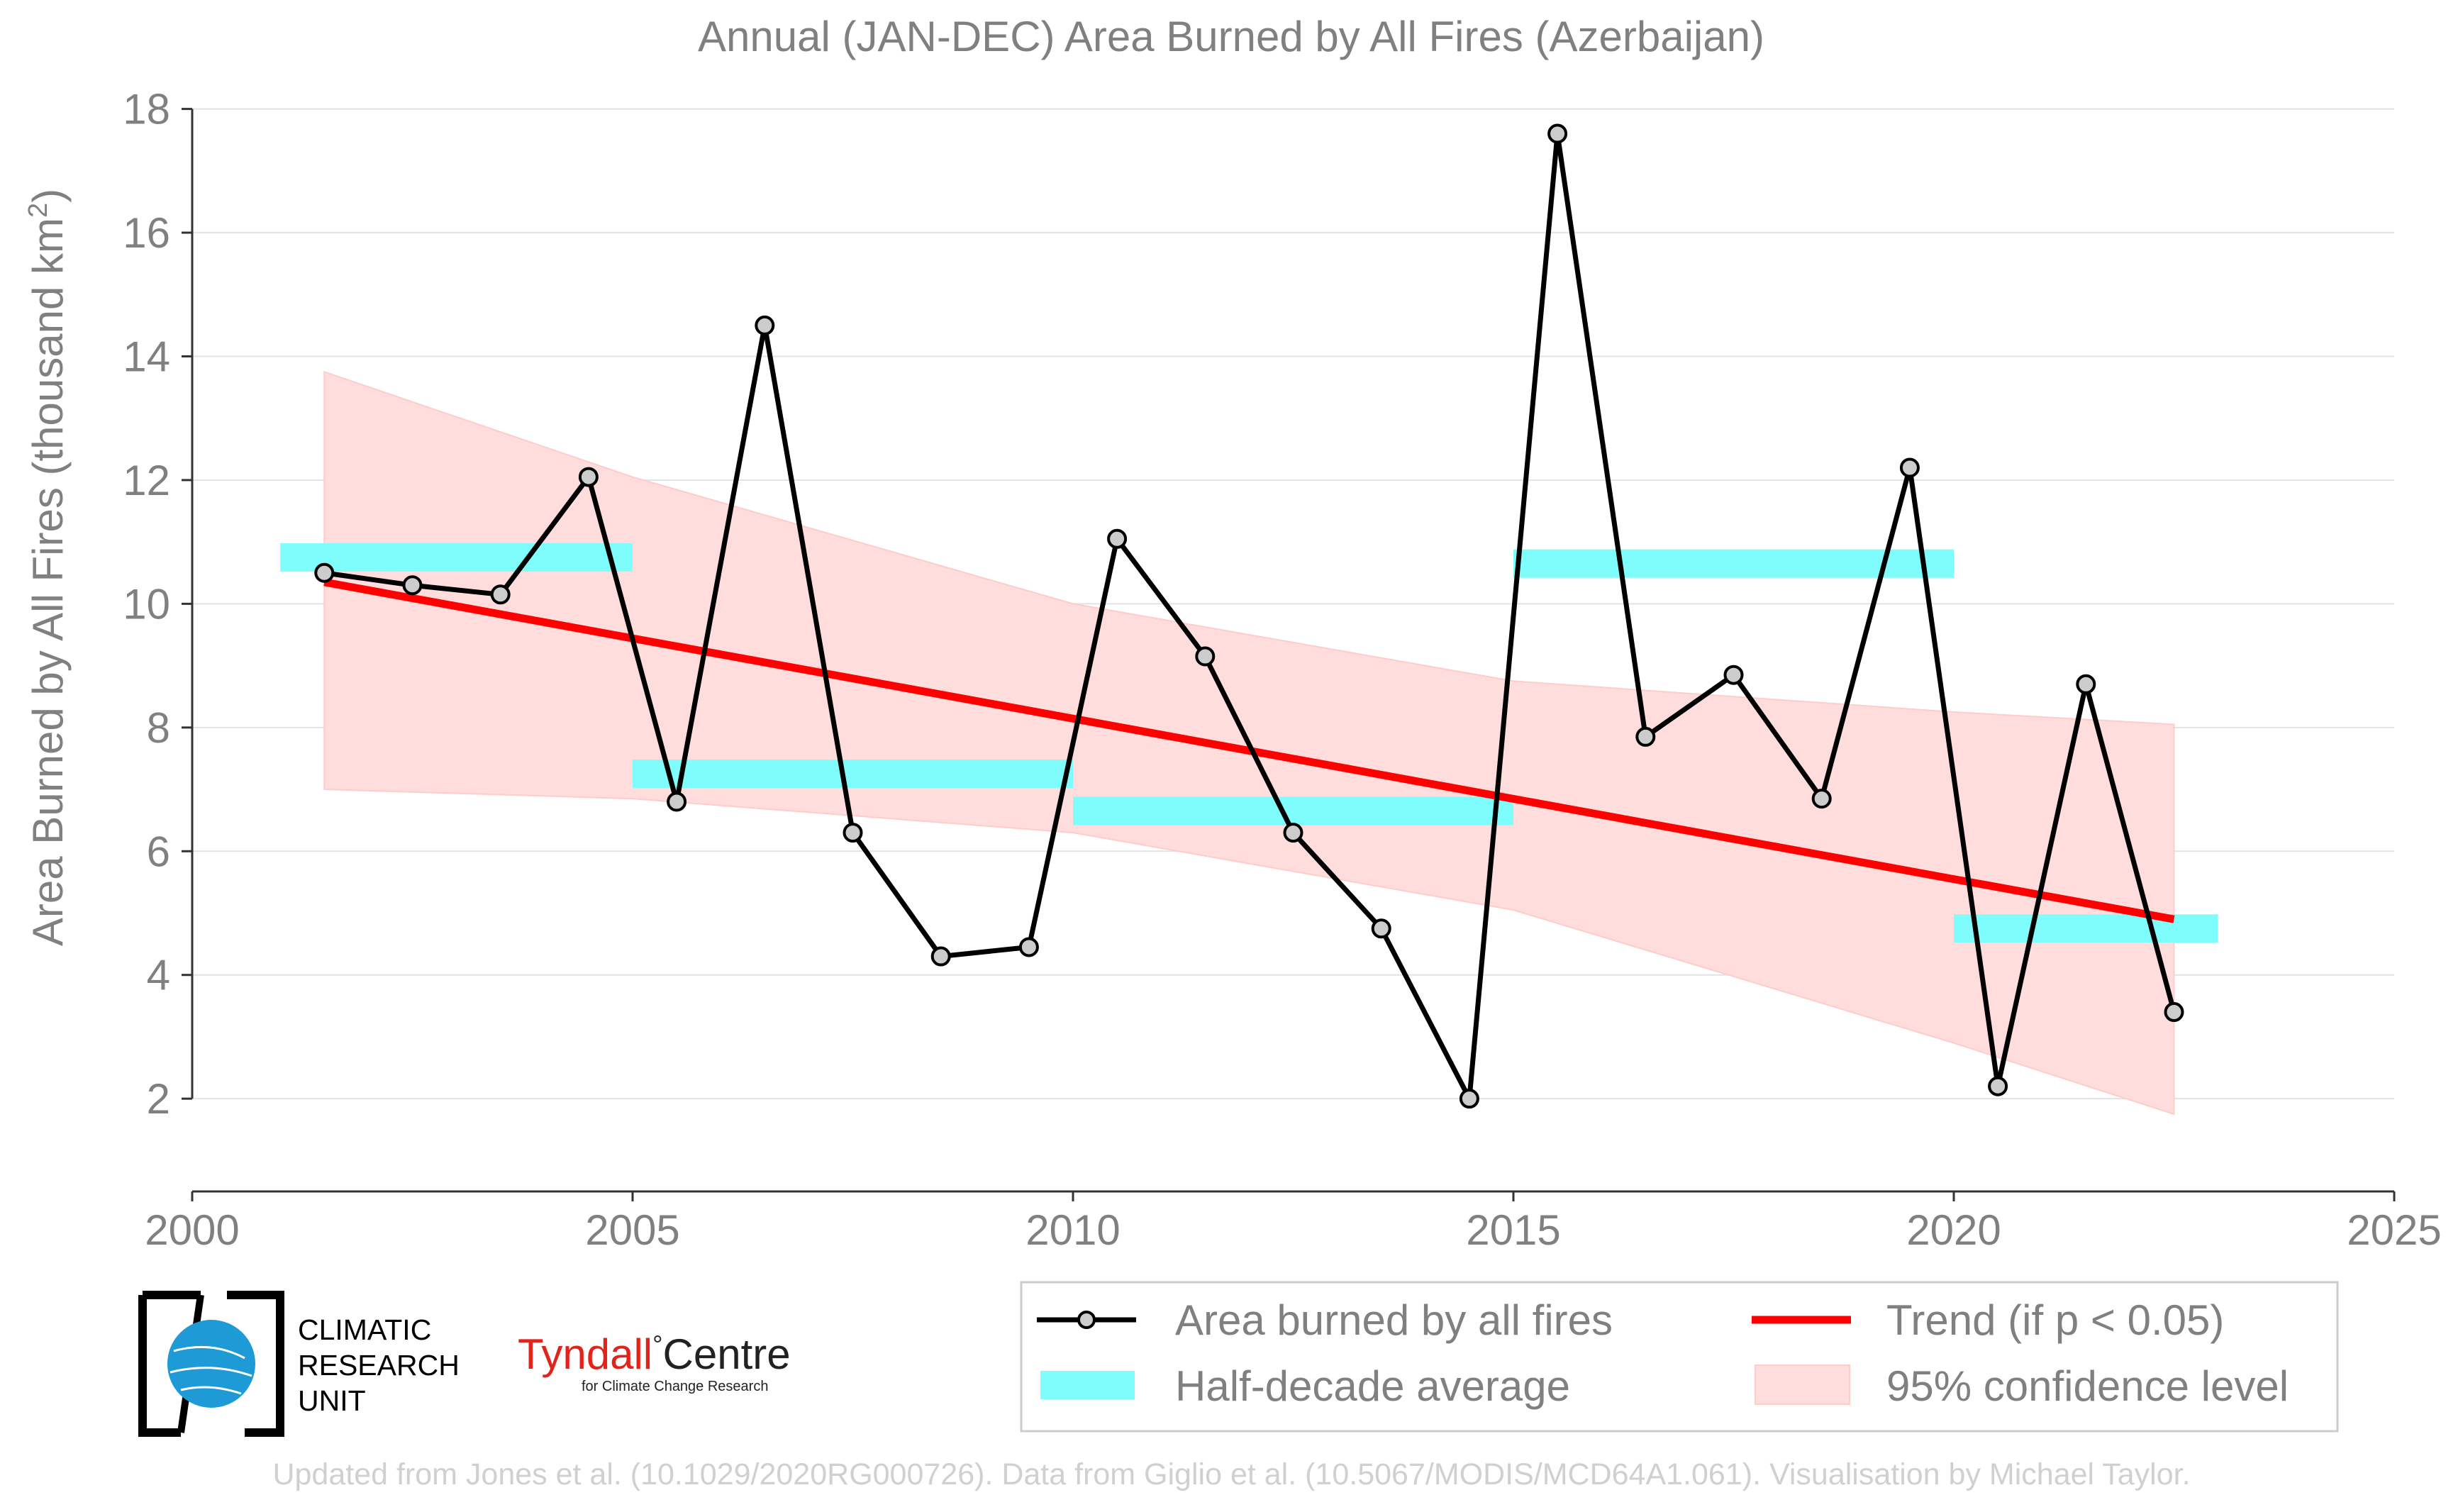 The width and height of the screenshot is (2463, 1512). Describe the element at coordinates (1373, 1386) in the screenshot. I see `legend-label-half-decade: Half-decade average` at that location.